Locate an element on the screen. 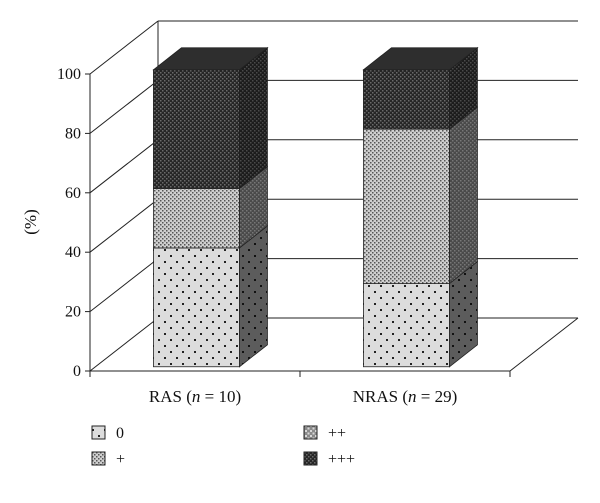  bar-ras-sparse-dots-front is located at coordinates (196, 307).